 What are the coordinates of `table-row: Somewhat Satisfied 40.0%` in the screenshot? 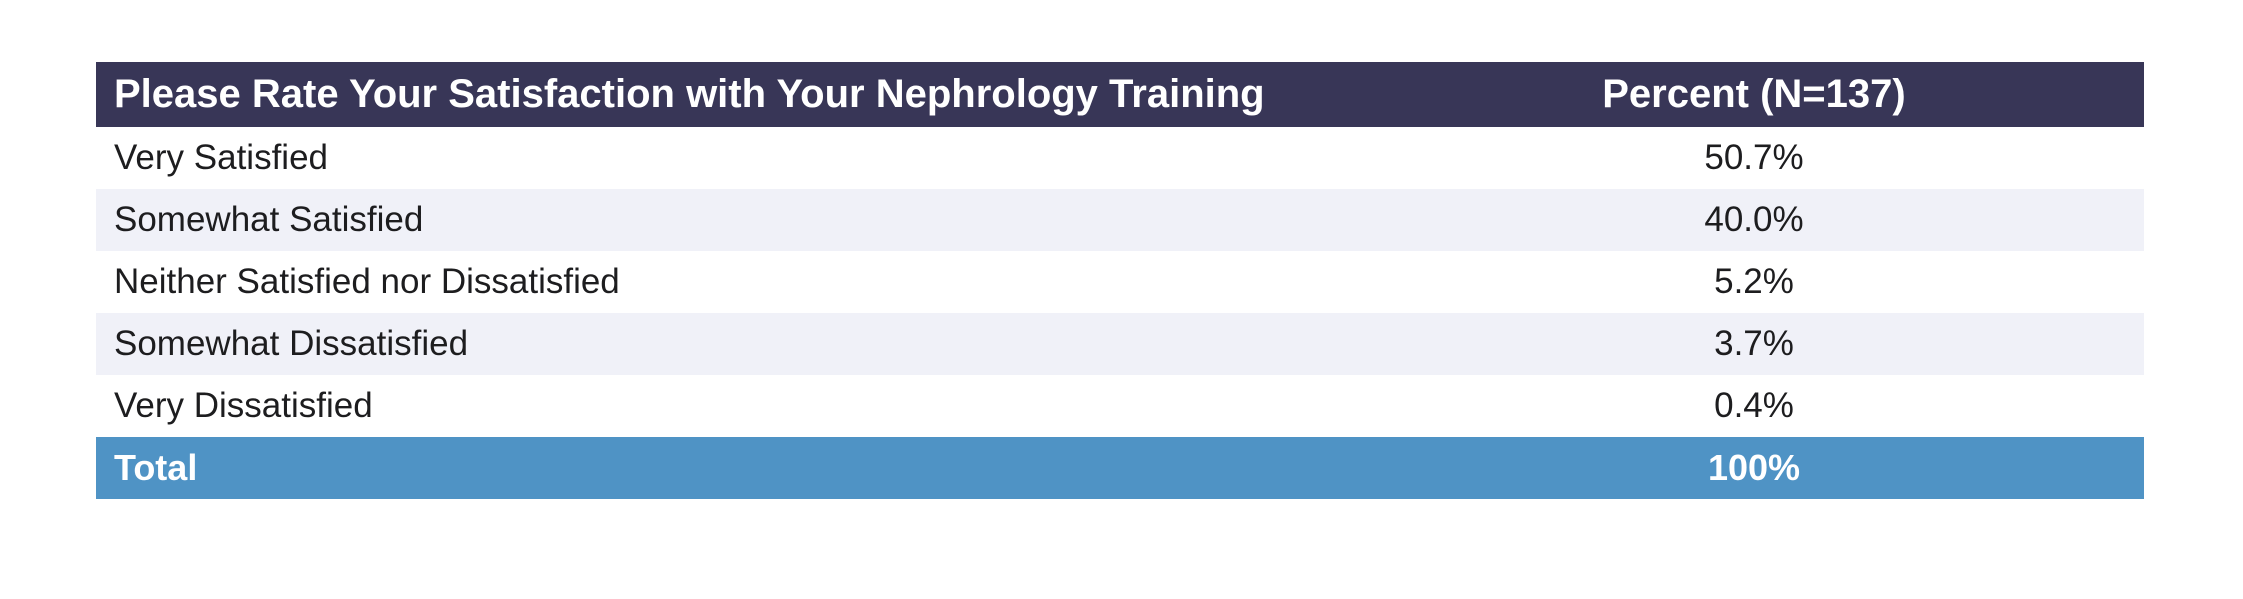 It's located at (1120, 220).